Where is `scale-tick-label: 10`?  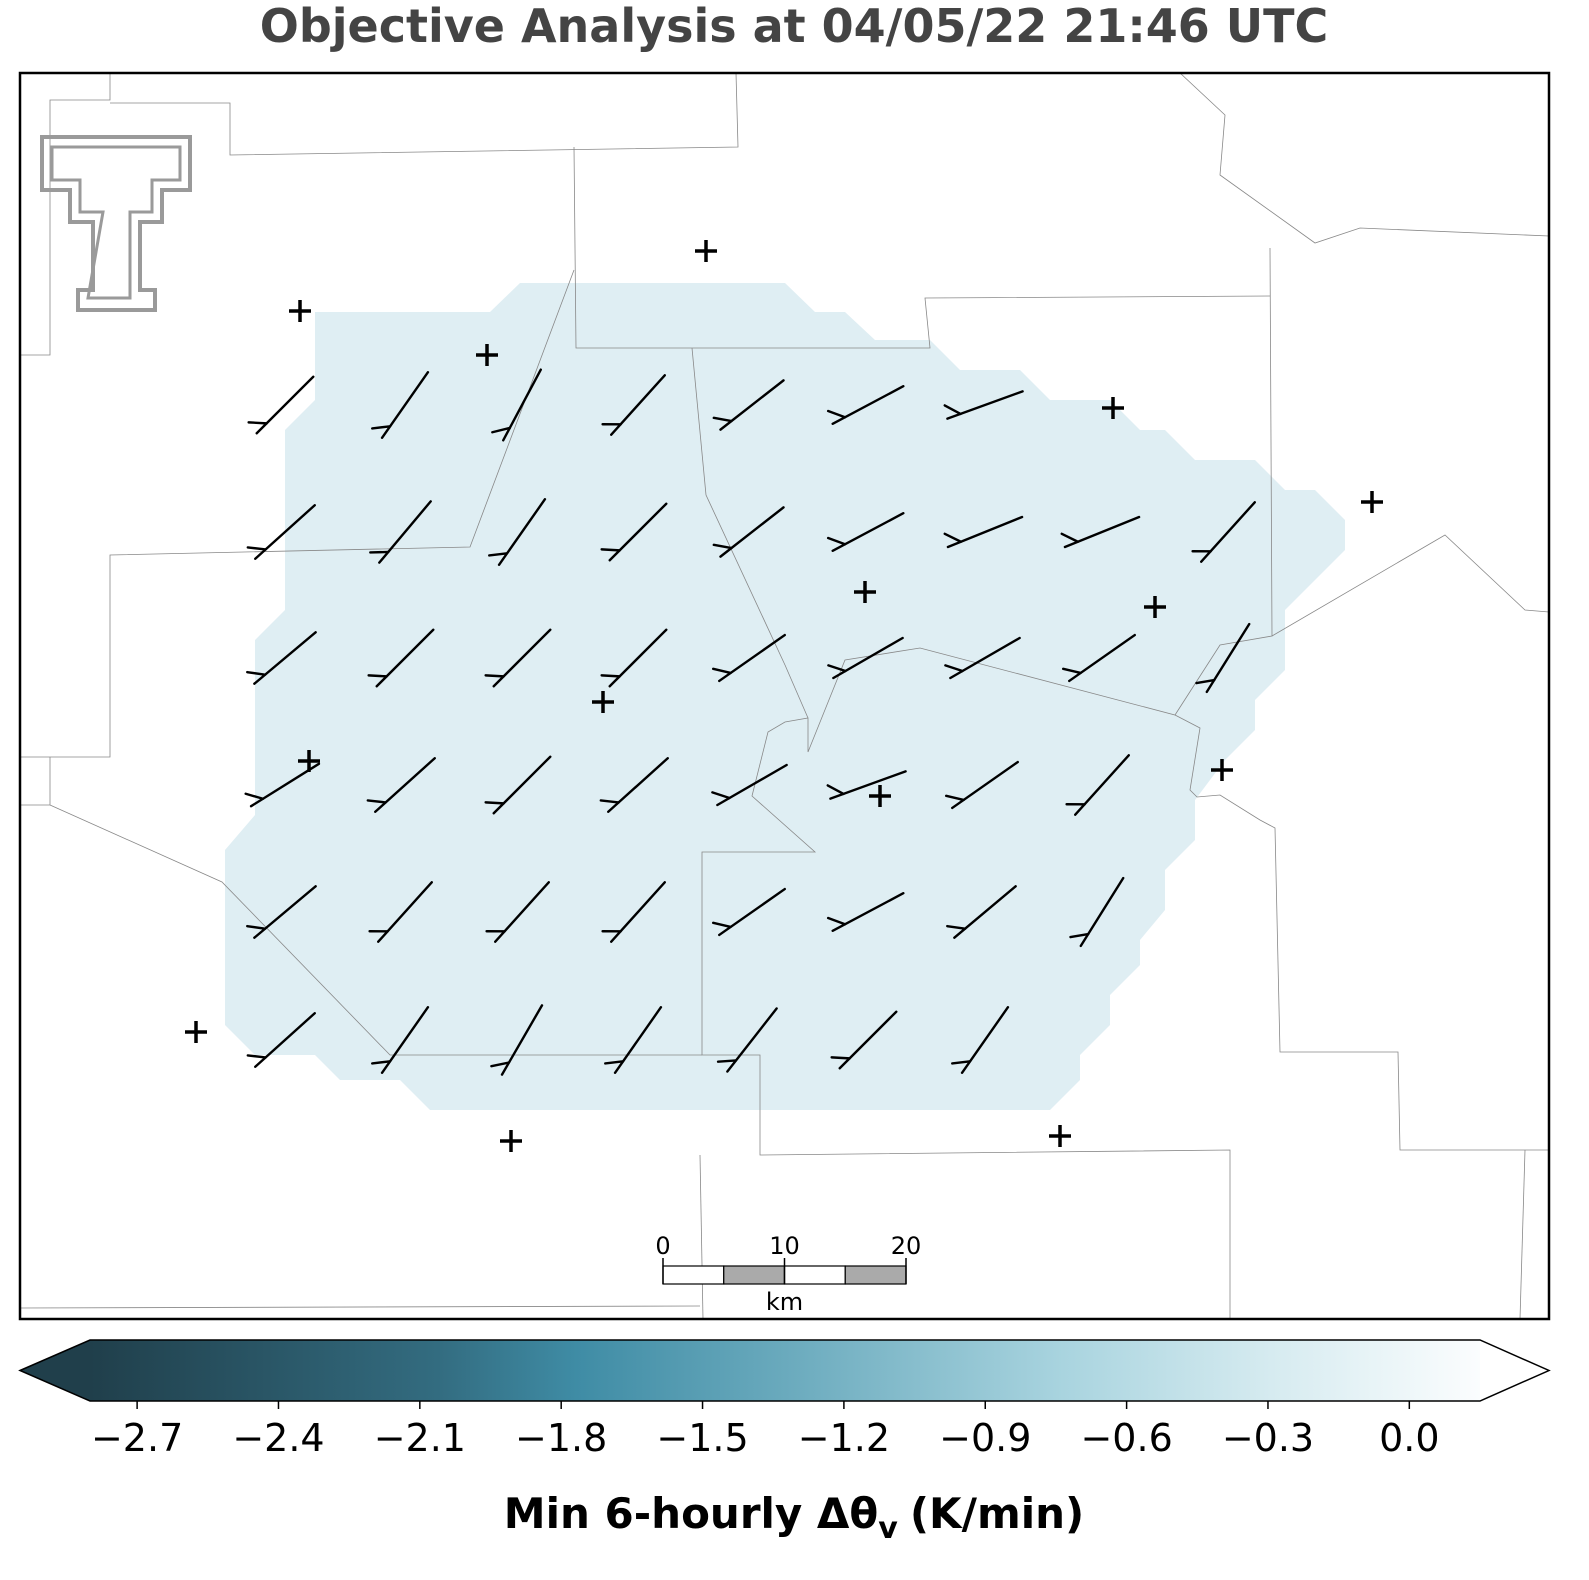 scale-tick-label: 10 is located at coordinates (784, 1246).